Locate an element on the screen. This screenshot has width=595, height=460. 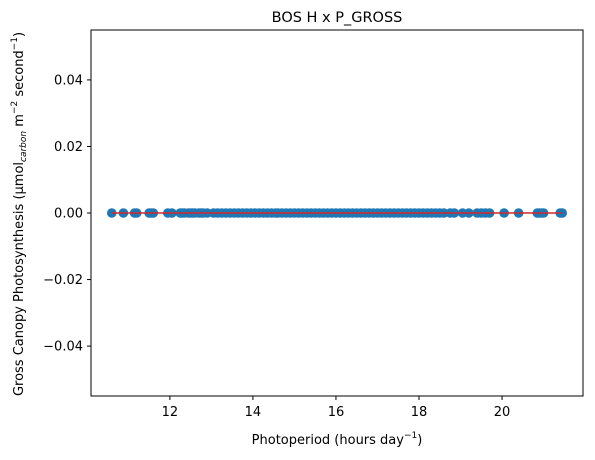
y-tick-label: 0.04 is located at coordinates (68, 80).